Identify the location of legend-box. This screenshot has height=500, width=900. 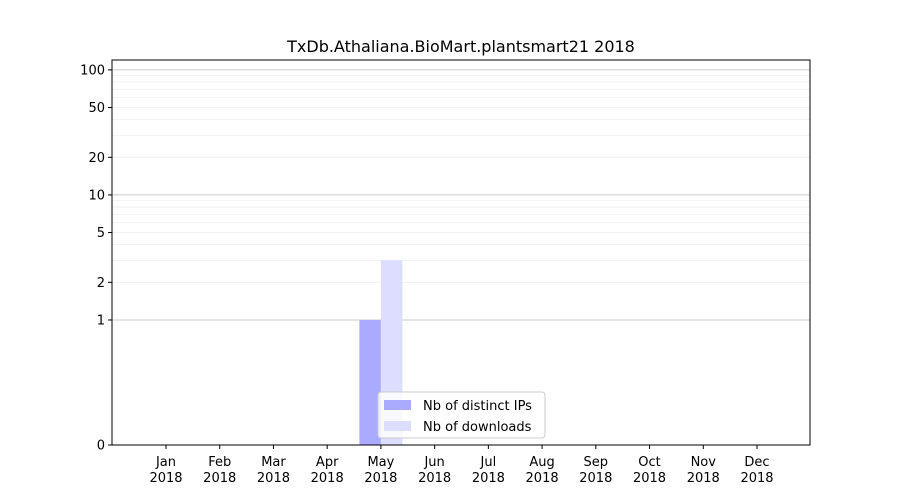
(461, 415).